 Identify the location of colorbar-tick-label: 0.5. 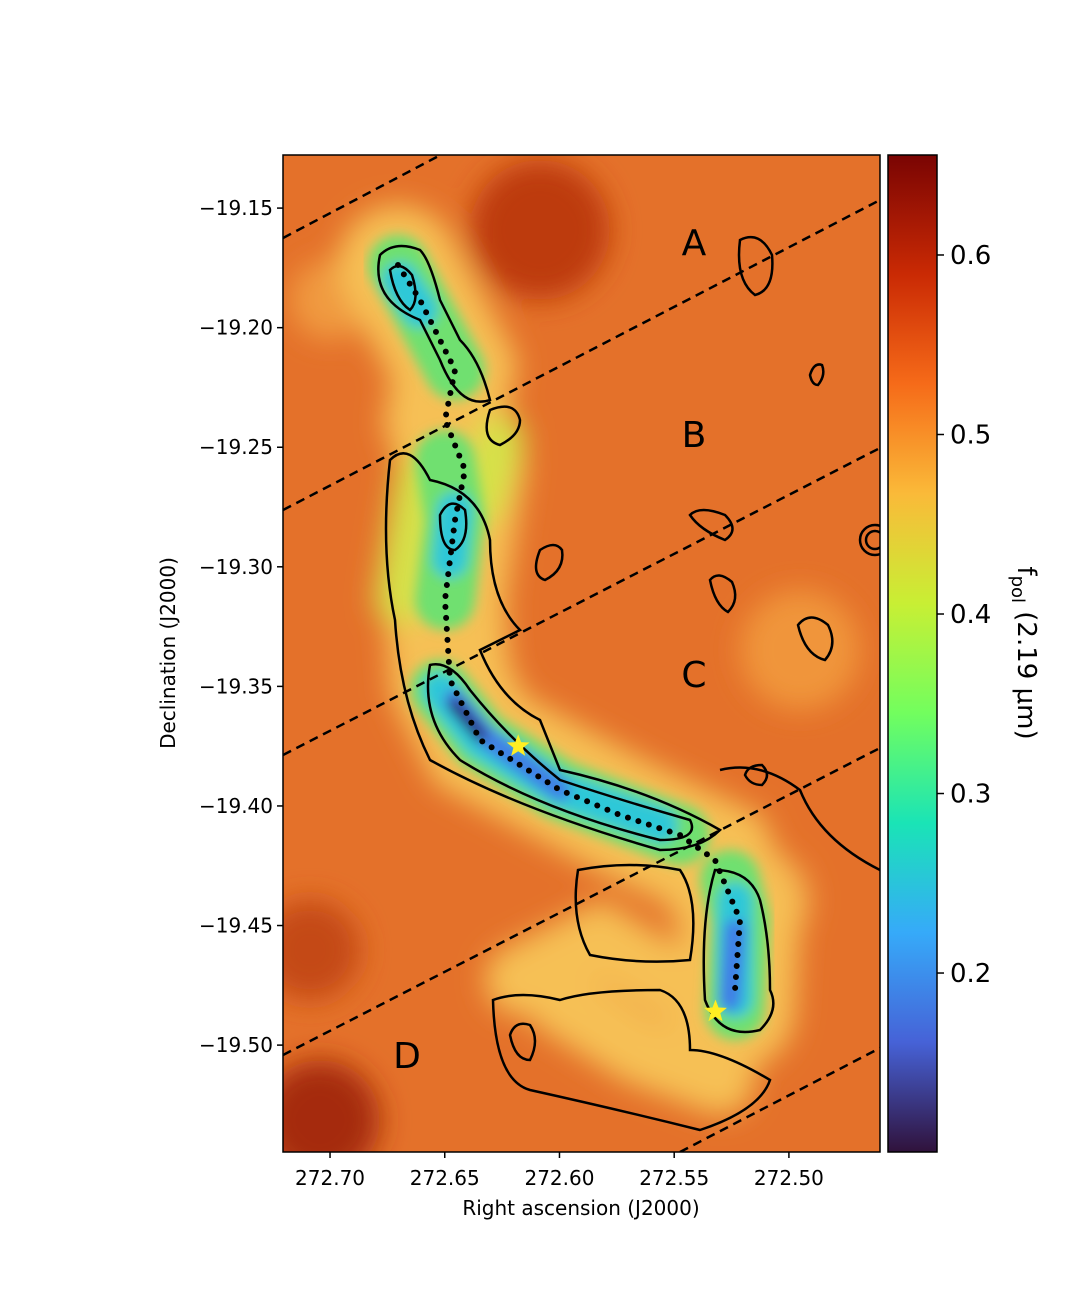
(970, 435).